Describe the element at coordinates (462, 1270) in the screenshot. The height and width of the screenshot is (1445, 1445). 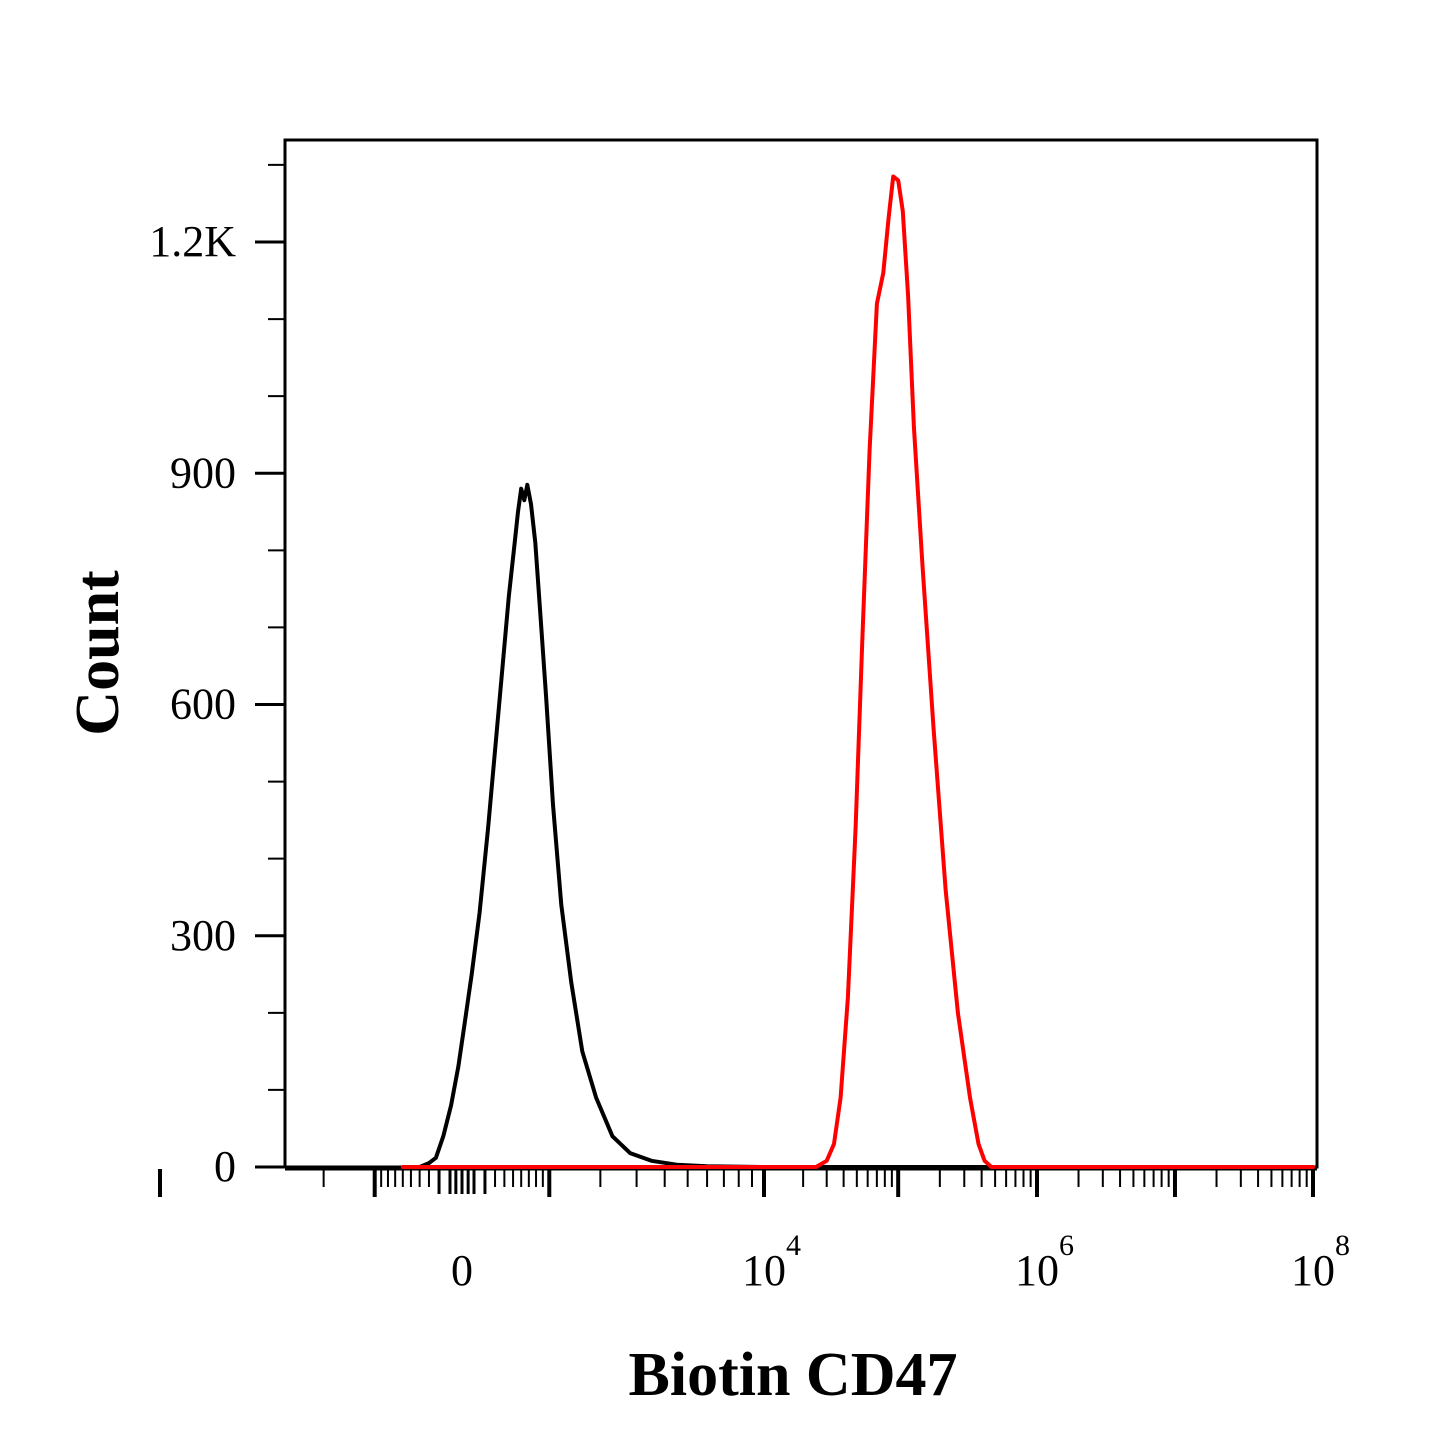
I see `x-tick-label: 0` at that location.